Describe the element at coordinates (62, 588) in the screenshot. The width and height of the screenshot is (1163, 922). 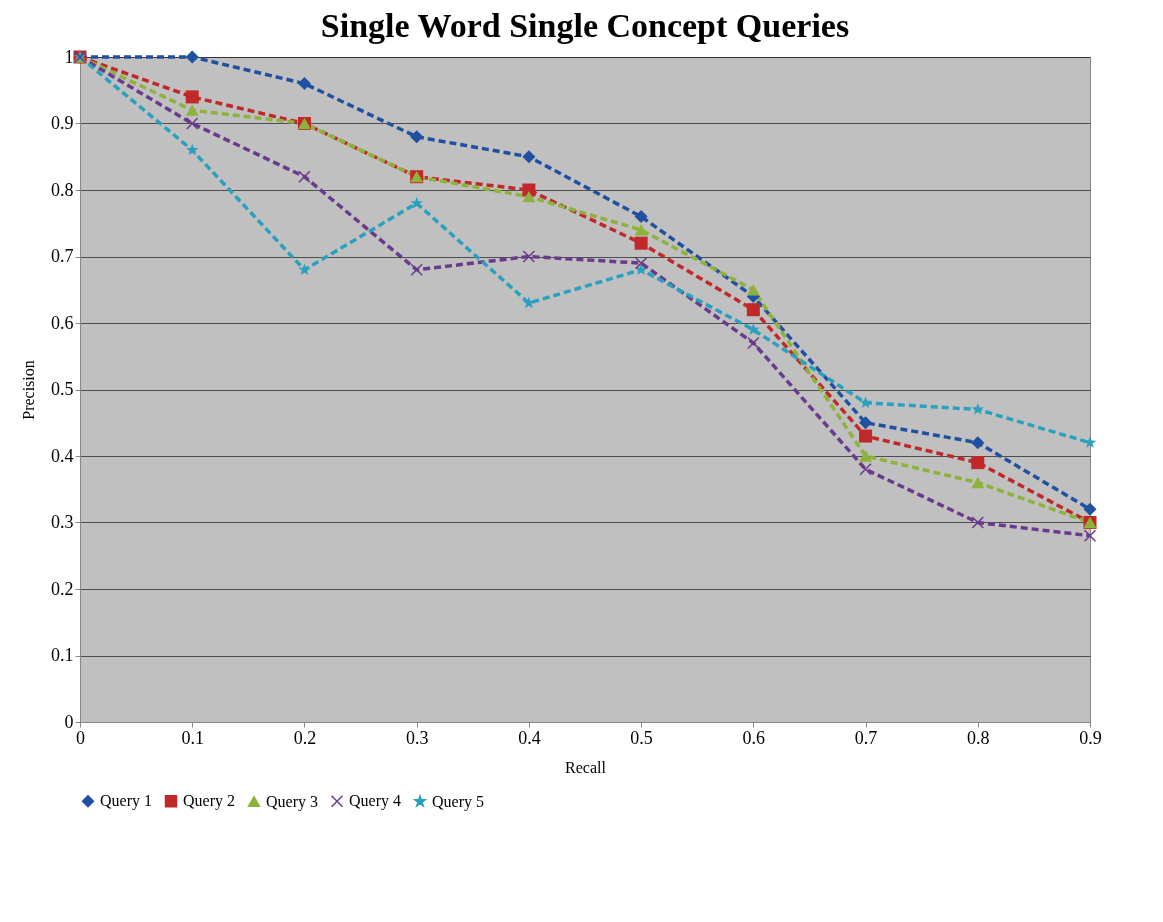
I see `y-tick-label: 0.2` at that location.